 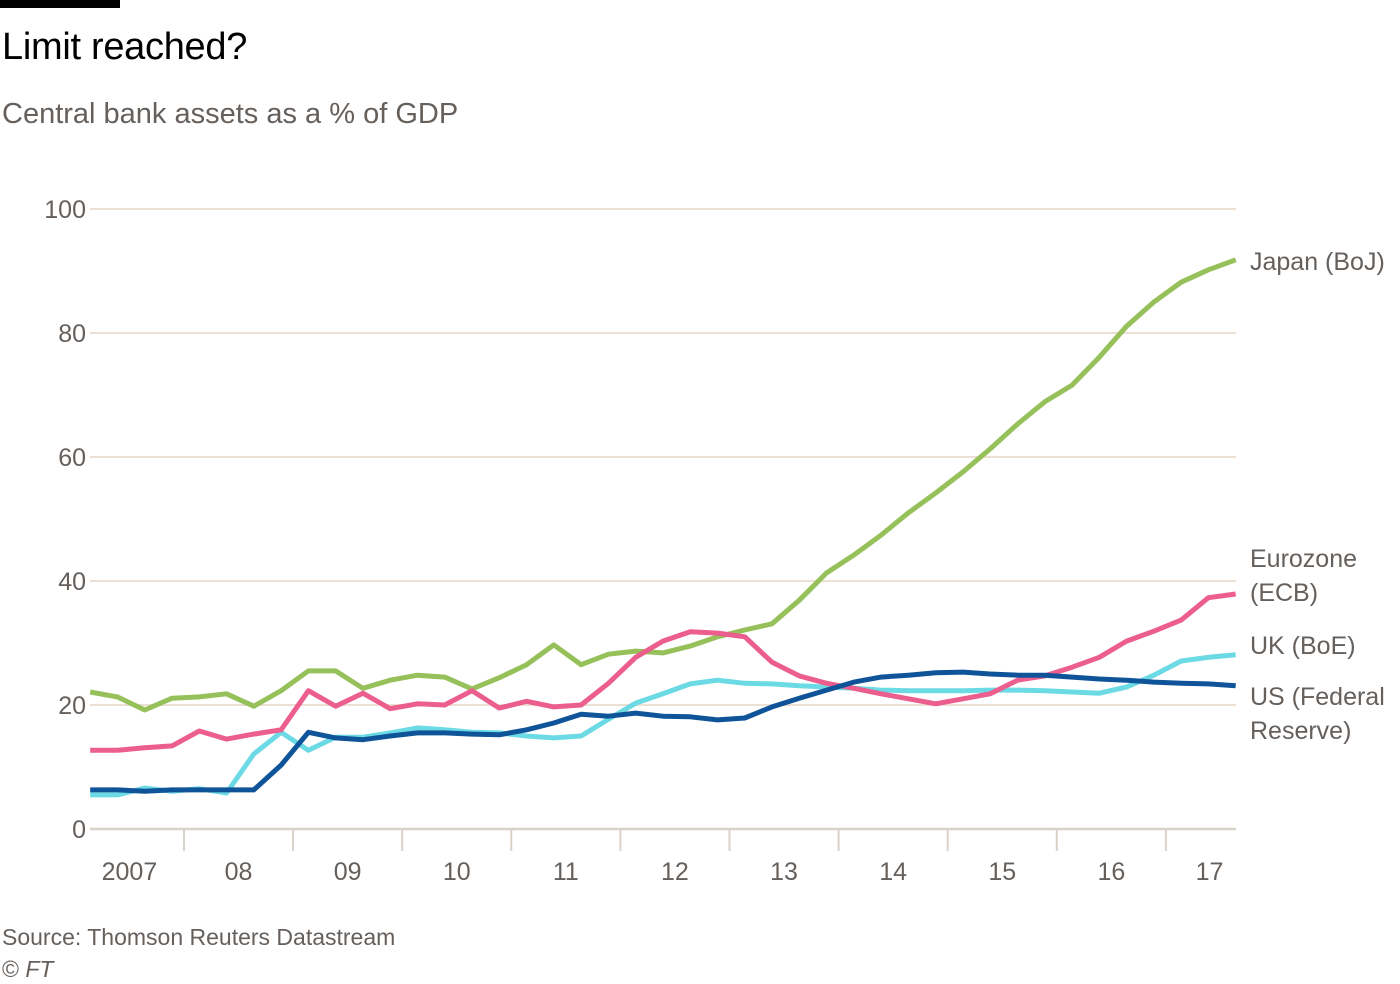 What do you see at coordinates (72, 582) in the screenshot?
I see `y-tick-label: 40` at bounding box center [72, 582].